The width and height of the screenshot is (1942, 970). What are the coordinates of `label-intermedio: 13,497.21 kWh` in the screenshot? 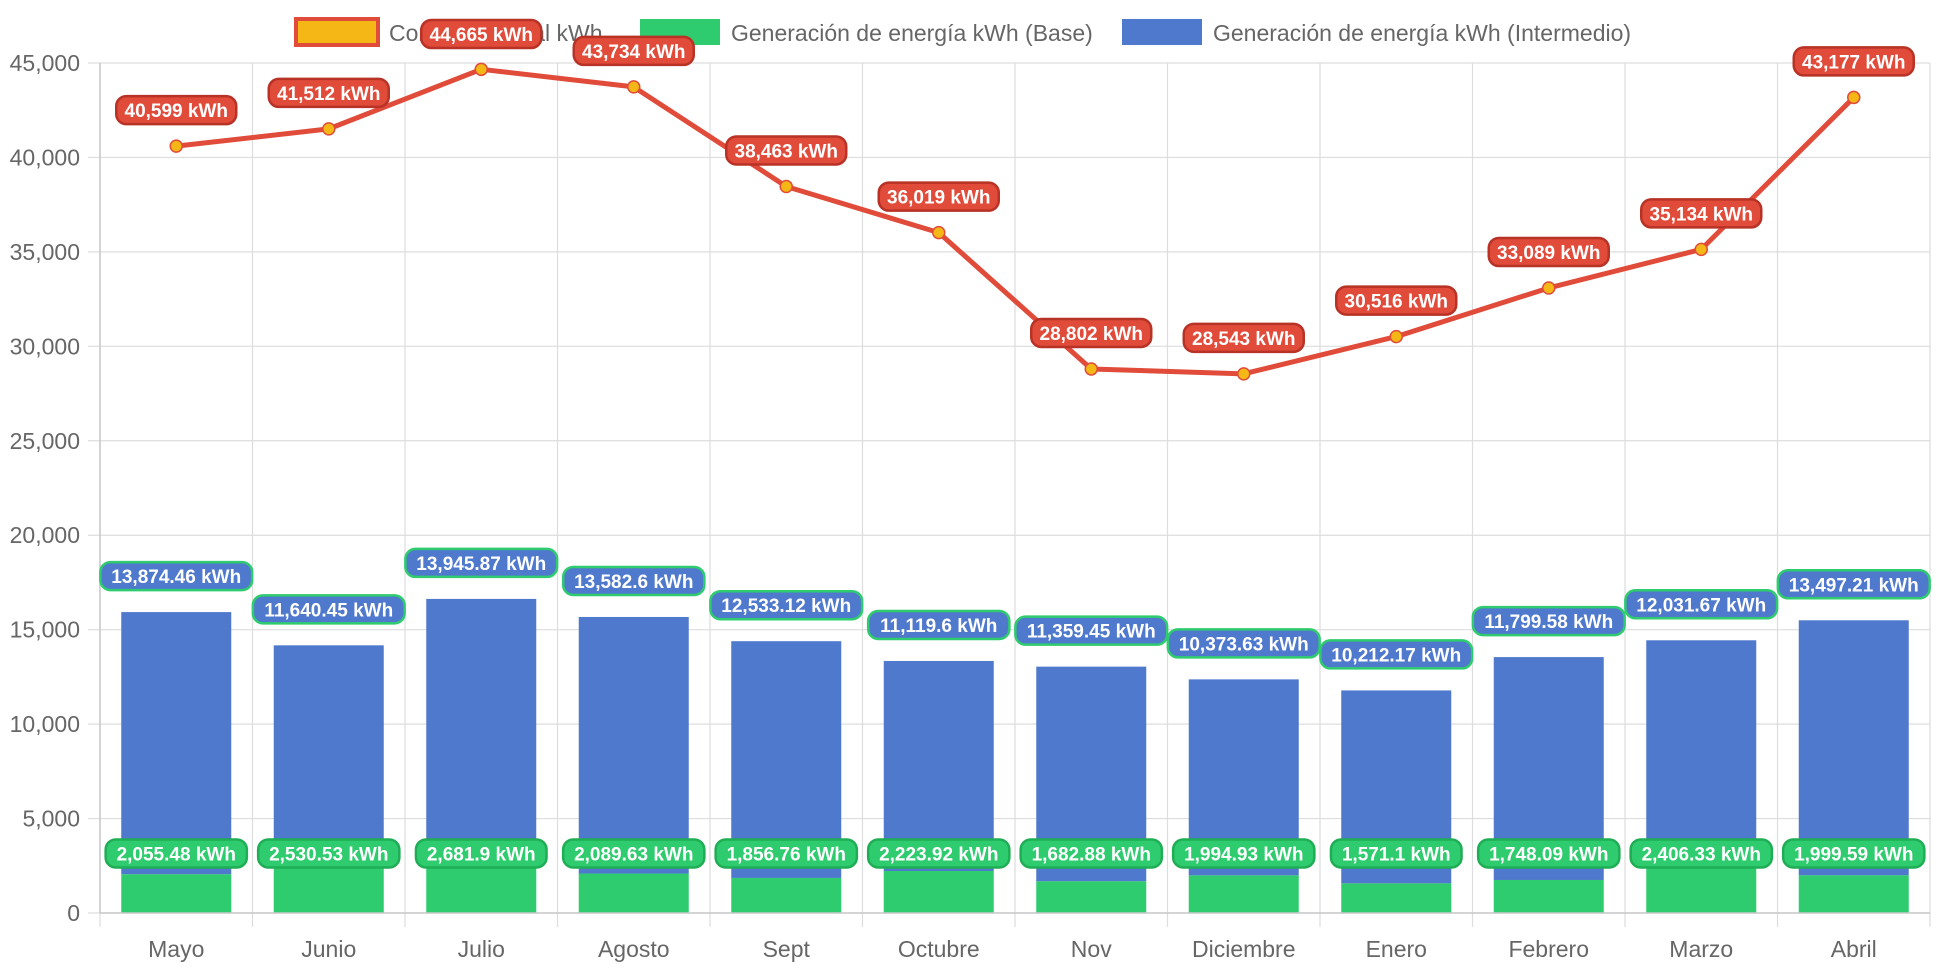 It's located at (1853, 584).